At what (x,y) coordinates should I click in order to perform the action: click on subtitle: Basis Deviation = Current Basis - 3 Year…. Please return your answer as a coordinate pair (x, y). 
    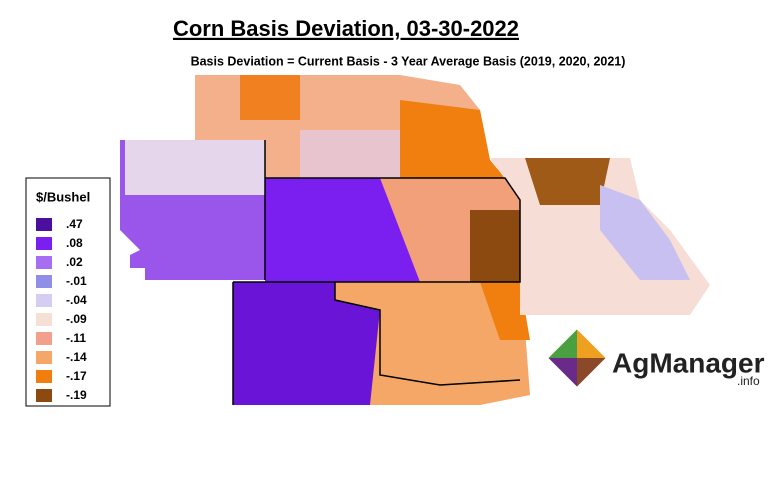
    Looking at the image, I should click on (408, 61).